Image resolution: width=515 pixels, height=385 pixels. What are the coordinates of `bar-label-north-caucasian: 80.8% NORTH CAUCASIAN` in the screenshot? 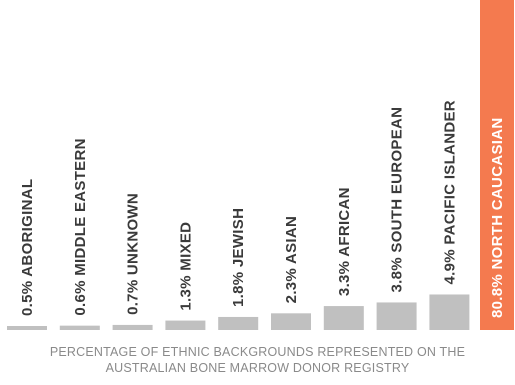 It's located at (497, 218).